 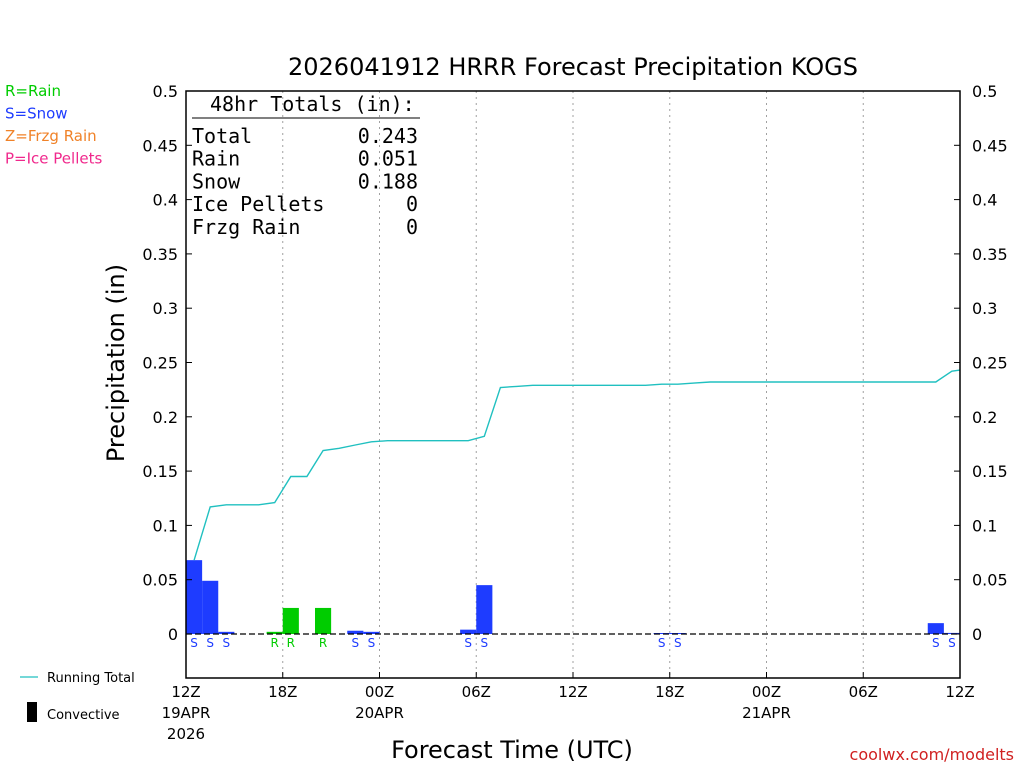 I want to click on y-tick-label-left: 0.5, so click(x=165, y=91).